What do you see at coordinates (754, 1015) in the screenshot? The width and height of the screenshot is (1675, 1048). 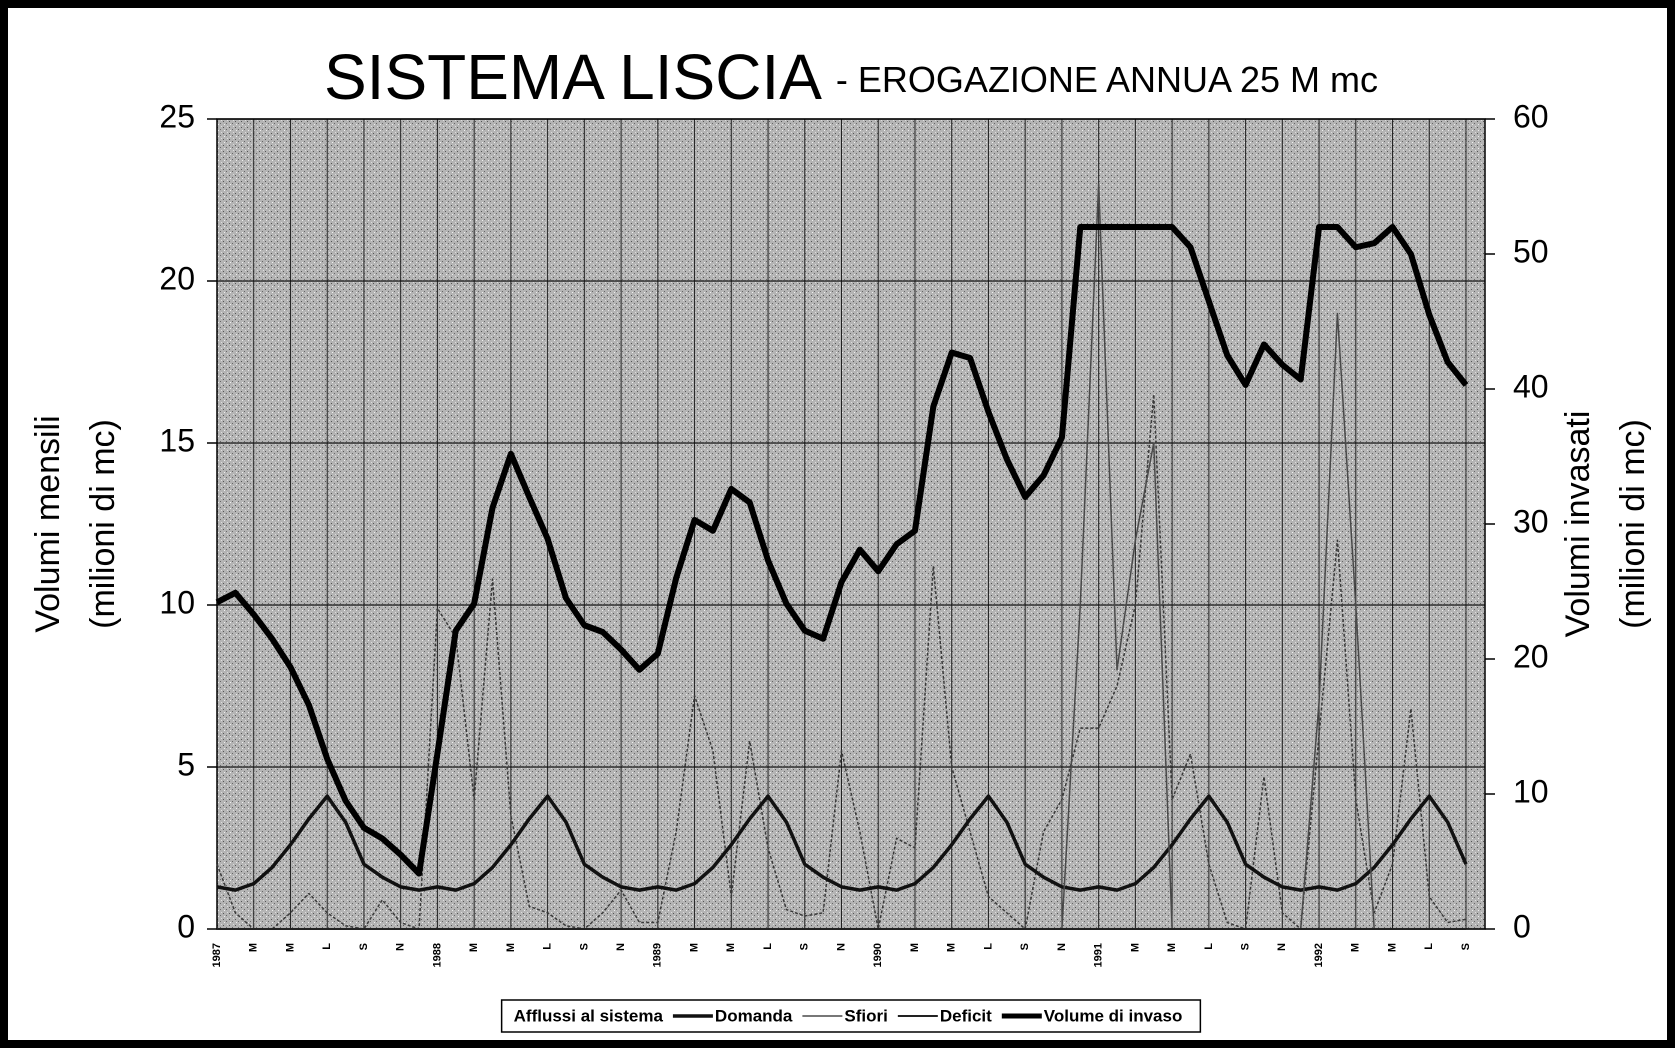 I see `legend-label: Domanda` at bounding box center [754, 1015].